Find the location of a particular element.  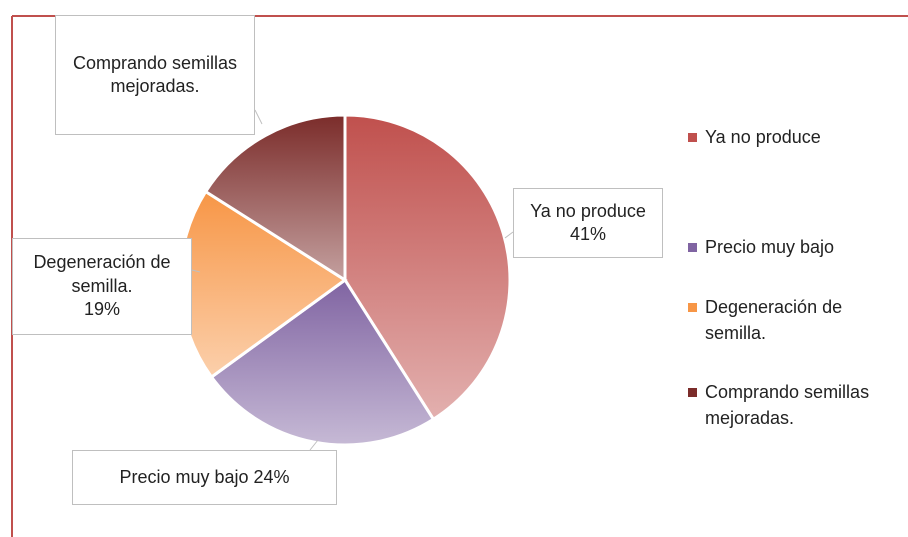

data-label: Degeneración de semilla. 19% is located at coordinates (102, 286).